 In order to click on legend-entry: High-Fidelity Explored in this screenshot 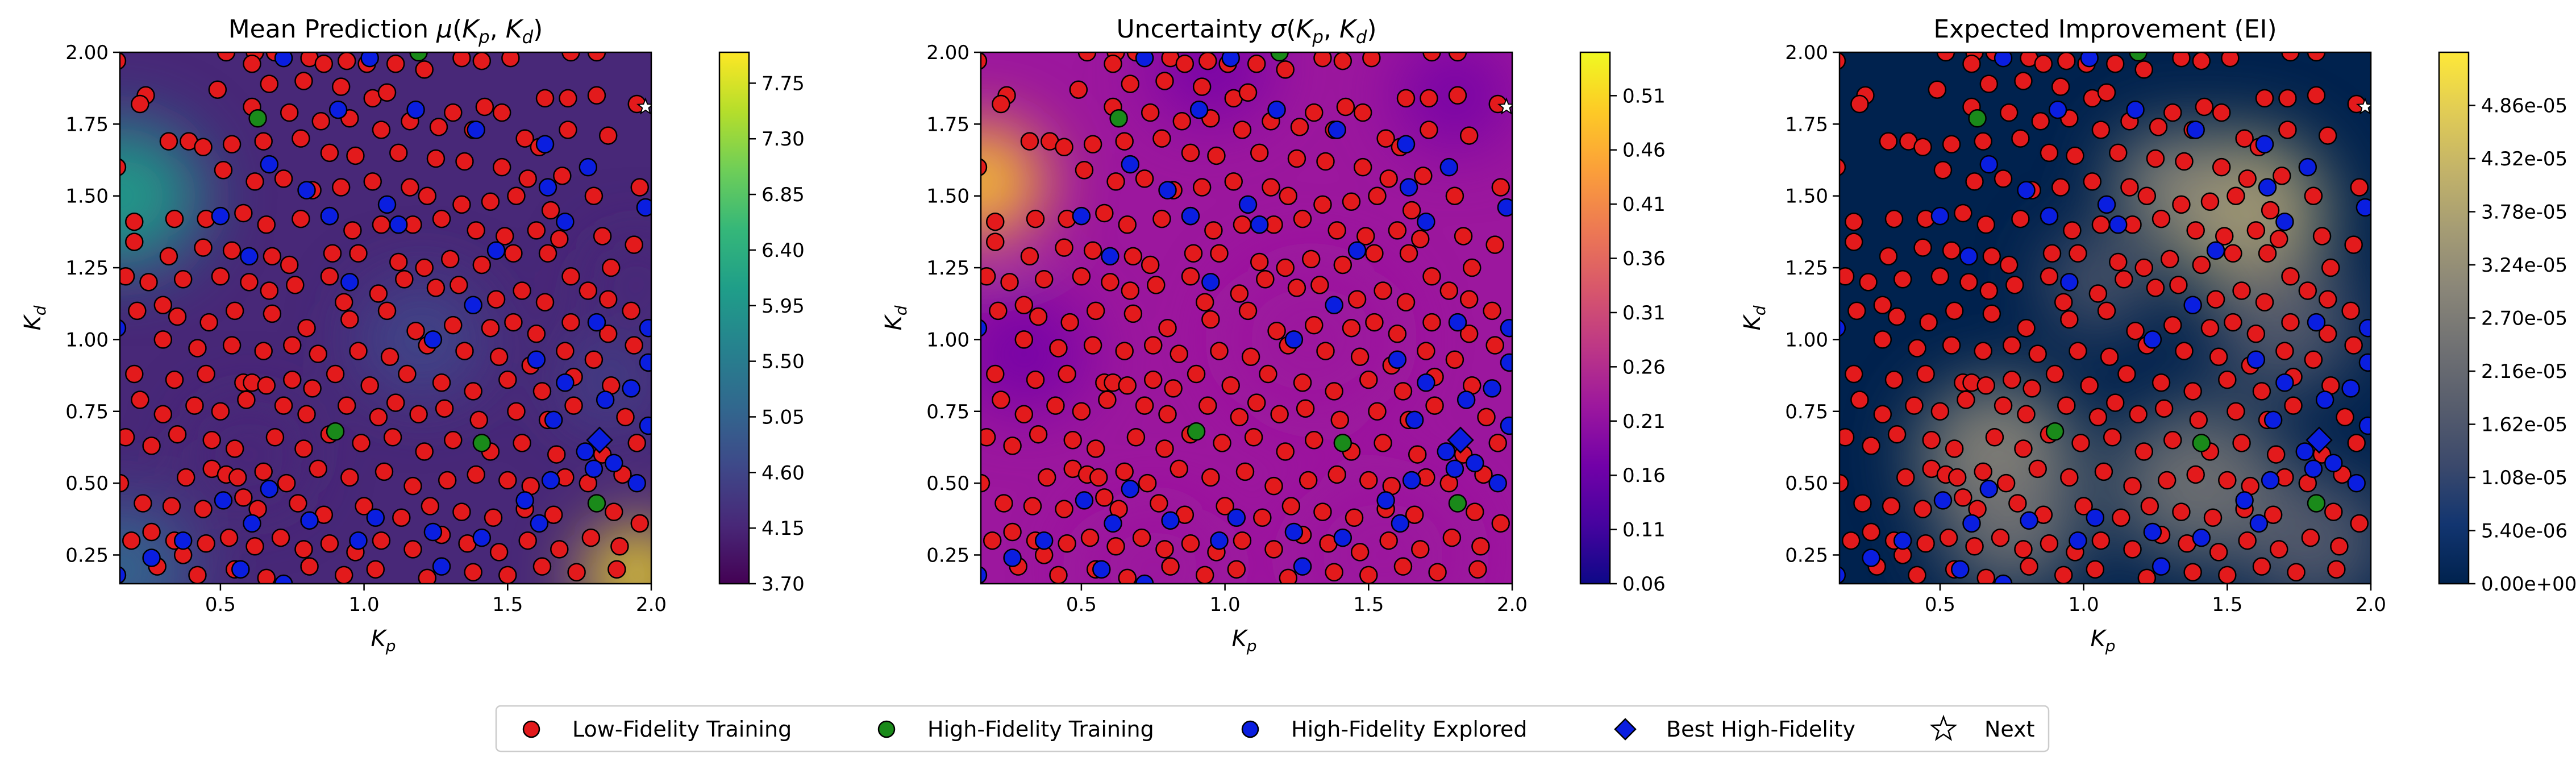, I will do `click(1384, 729)`.